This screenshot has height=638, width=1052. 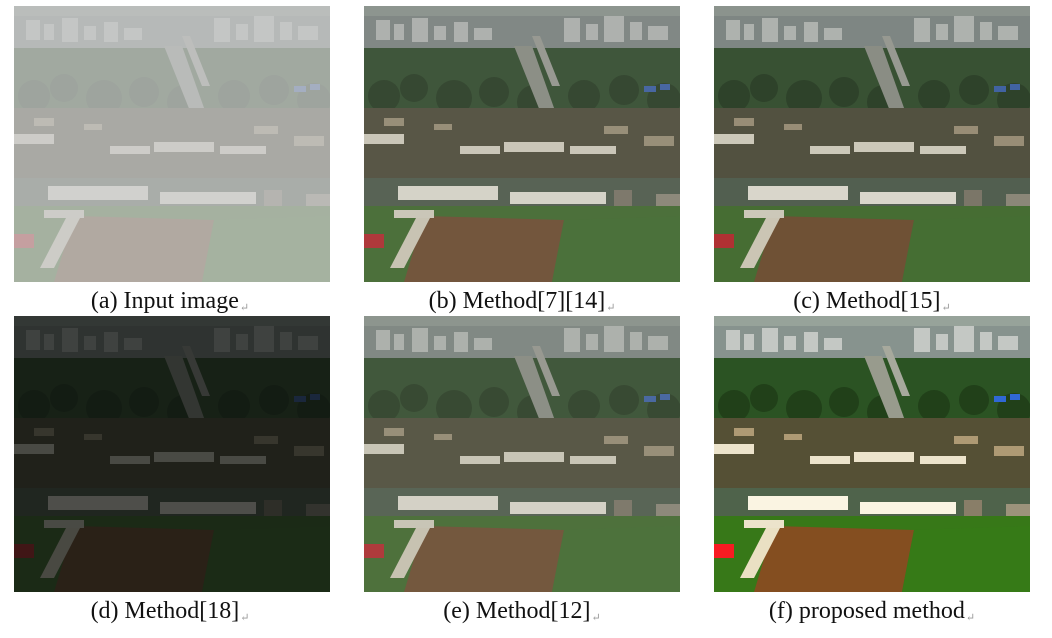 What do you see at coordinates (872, 611) in the screenshot?
I see `caption-f: (f) proposed method↵` at bounding box center [872, 611].